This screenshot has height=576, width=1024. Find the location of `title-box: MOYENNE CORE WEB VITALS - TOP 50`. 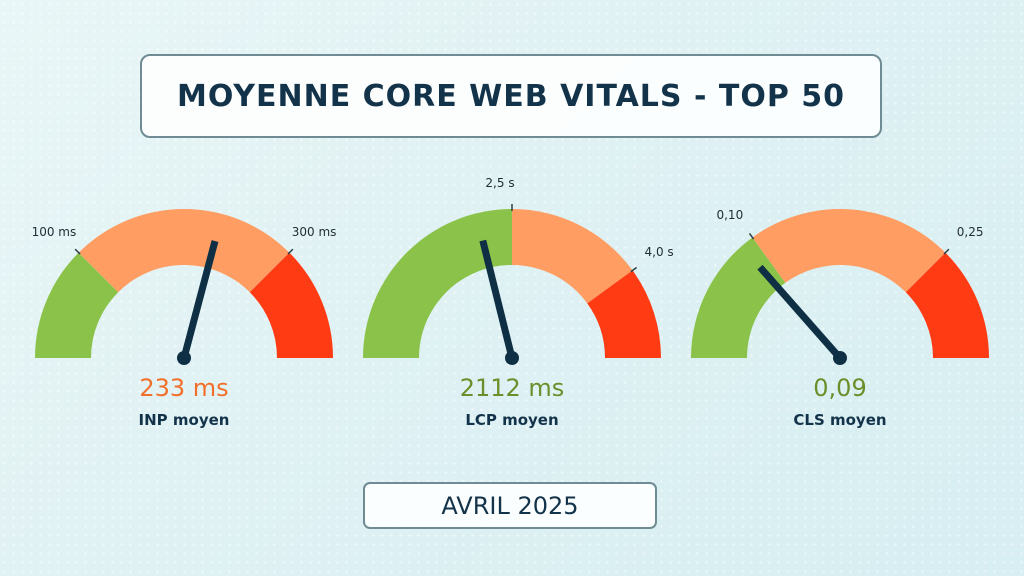

title-box: MOYENNE CORE WEB VITALS - TOP 50 is located at coordinates (511, 96).